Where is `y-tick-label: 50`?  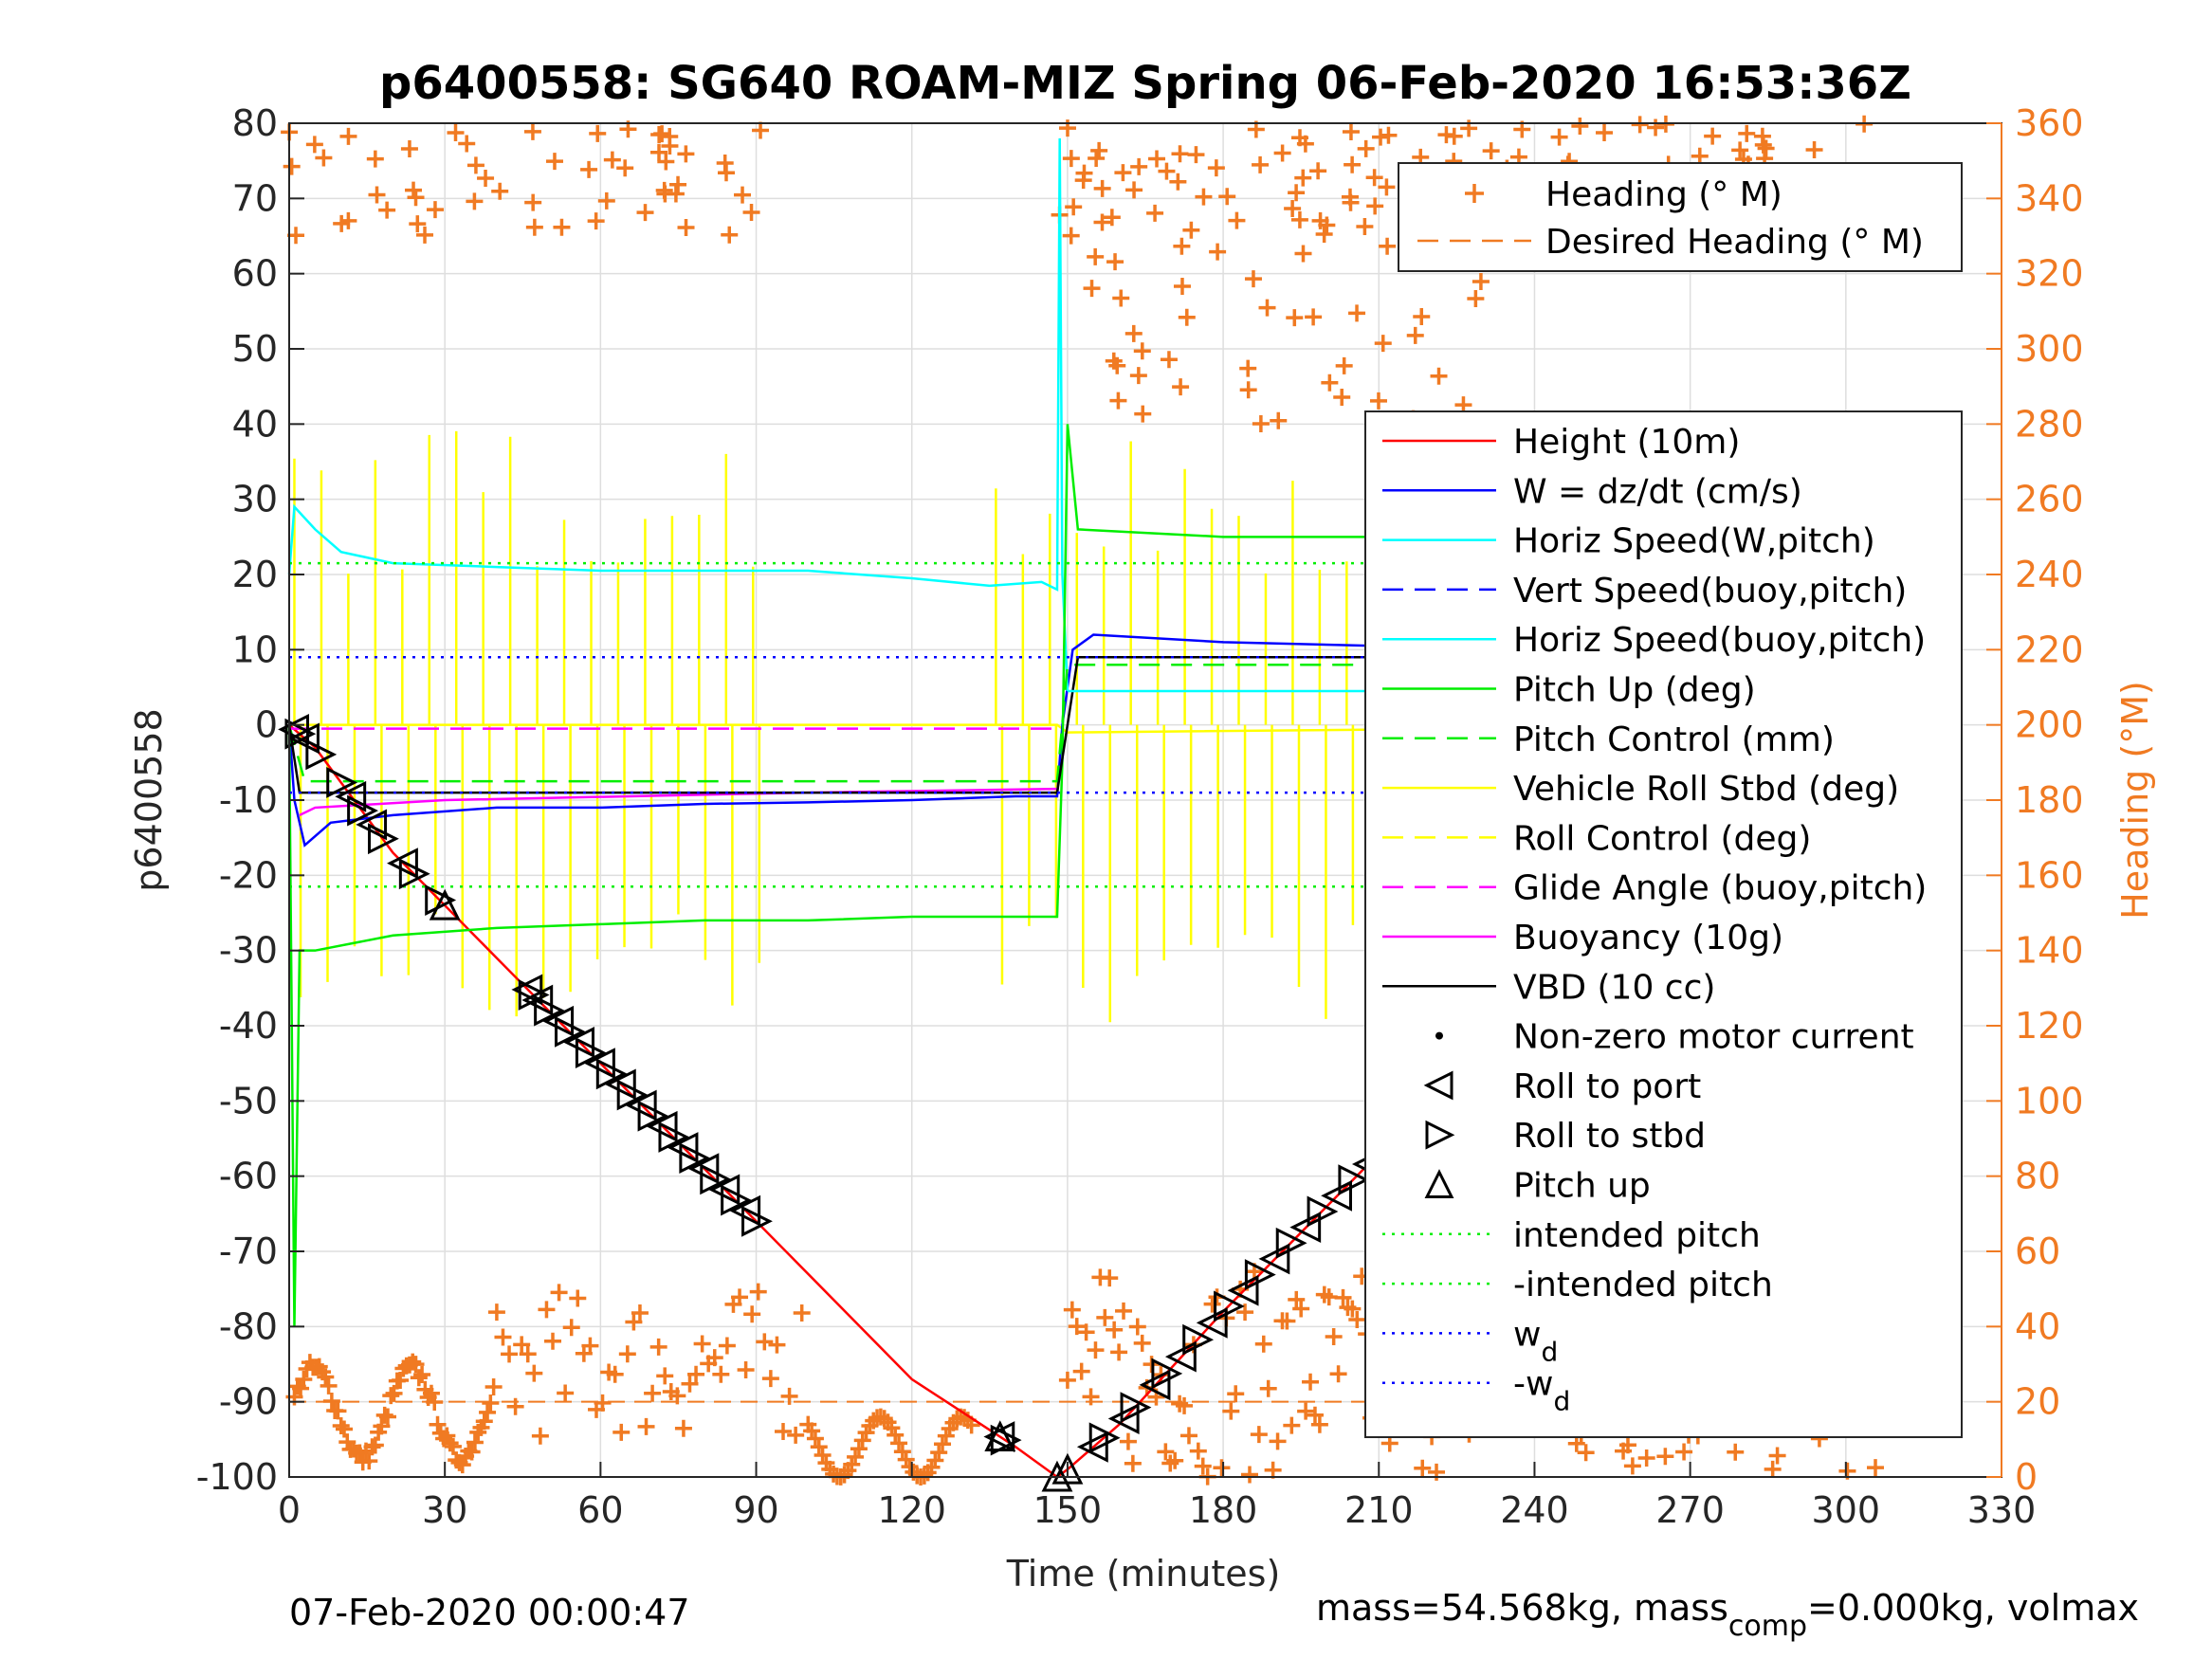
y-tick-label: 50 is located at coordinates (255, 349).